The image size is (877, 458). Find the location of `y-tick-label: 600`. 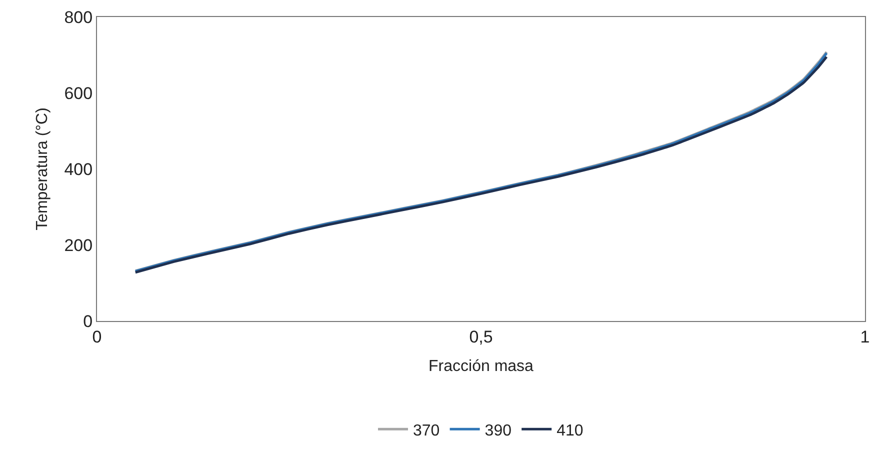

y-tick-label: 600 is located at coordinates (78, 93).